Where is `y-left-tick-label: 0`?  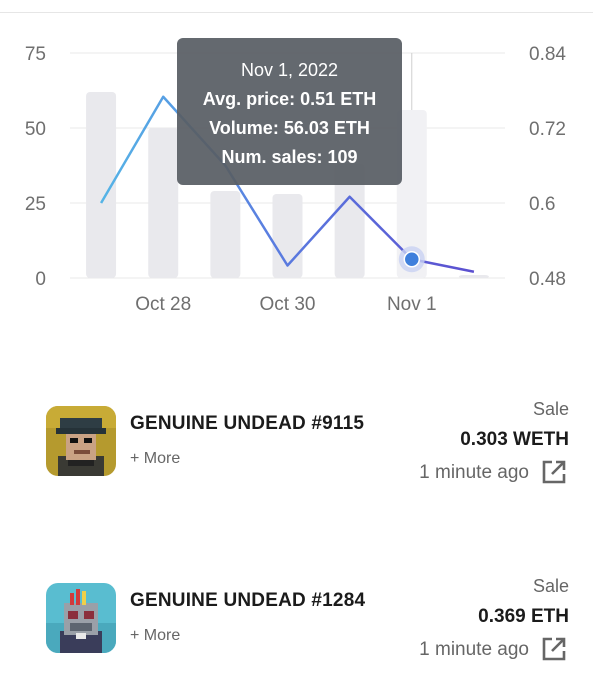 y-left-tick-label: 0 is located at coordinates (40, 279).